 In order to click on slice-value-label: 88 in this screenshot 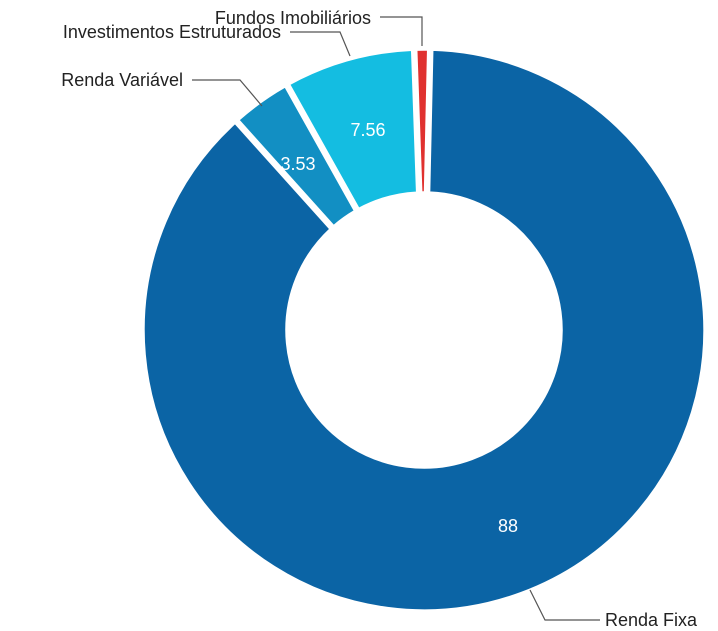, I will do `click(508, 526)`.